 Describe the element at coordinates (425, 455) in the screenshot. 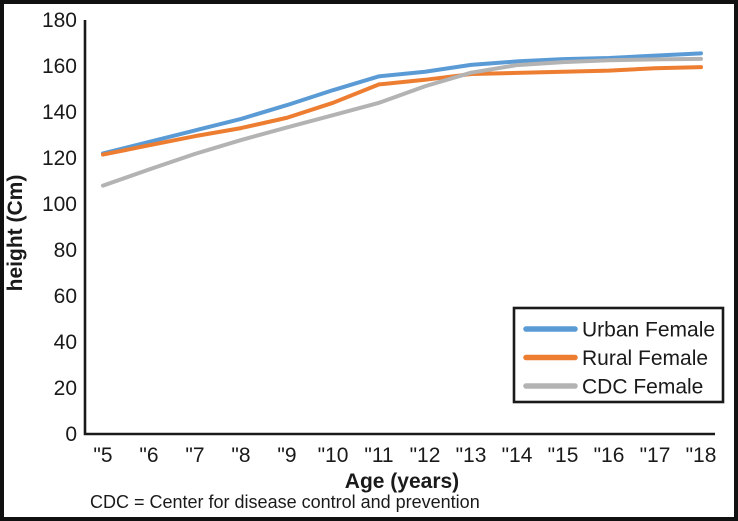

I see `x-tick-label: "12` at that location.